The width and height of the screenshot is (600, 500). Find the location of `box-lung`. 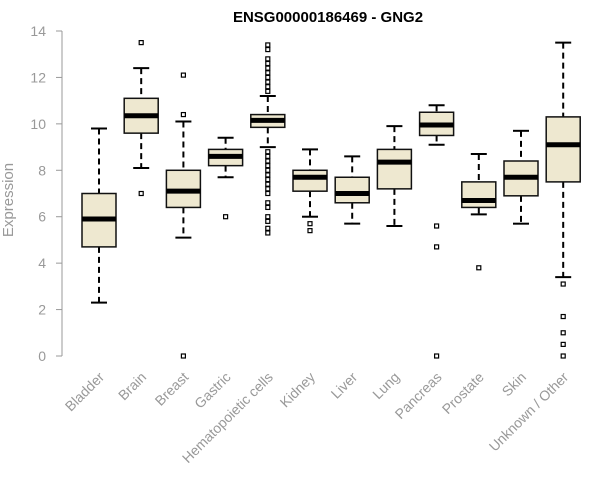

box-lung is located at coordinates (394, 176).